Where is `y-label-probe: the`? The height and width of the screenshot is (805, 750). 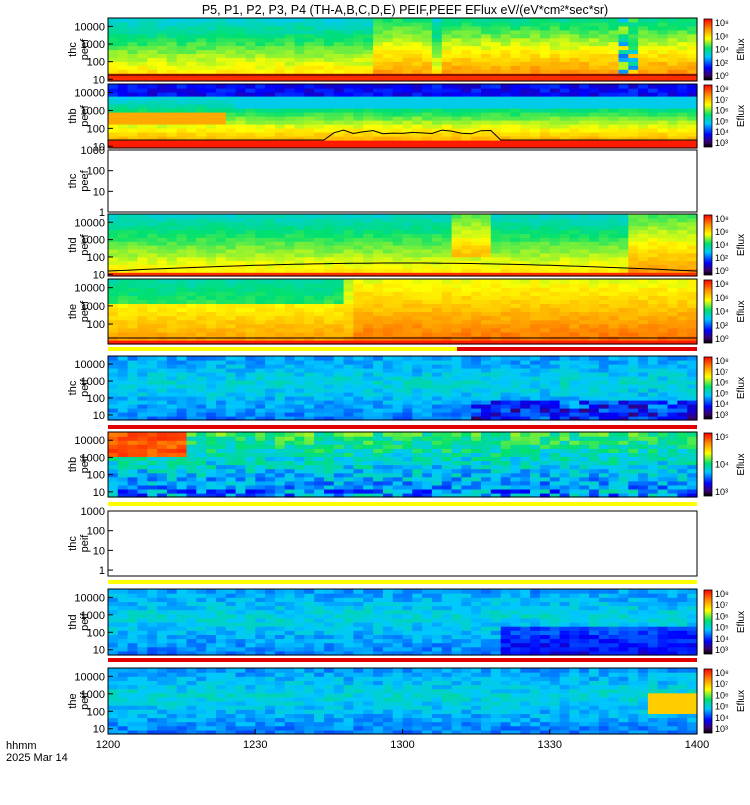 y-label-probe: the is located at coordinates (73, 311).